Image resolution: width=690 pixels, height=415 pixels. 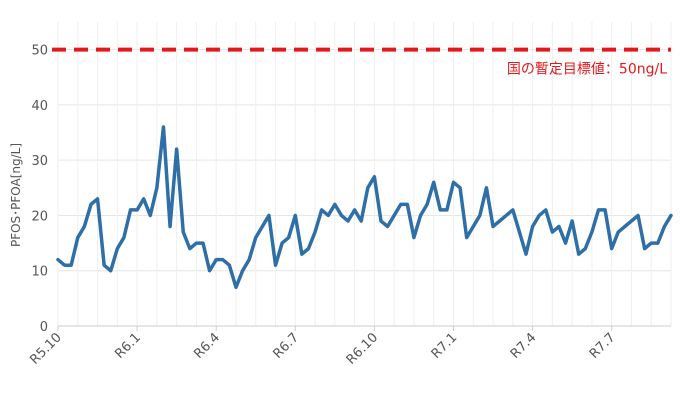 What do you see at coordinates (39, 189) in the screenshot?
I see `y-axis: 0 10 20 30 40 50` at bounding box center [39, 189].